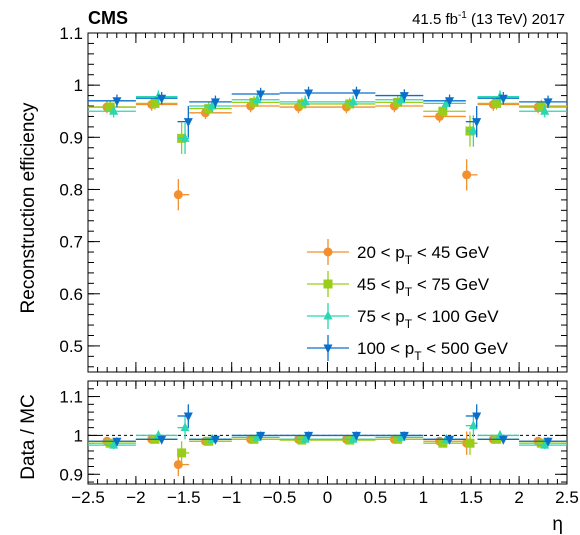 The image size is (580, 535). I want to click on legend-label: 20 < pT < 45 GeV, so click(423, 255).